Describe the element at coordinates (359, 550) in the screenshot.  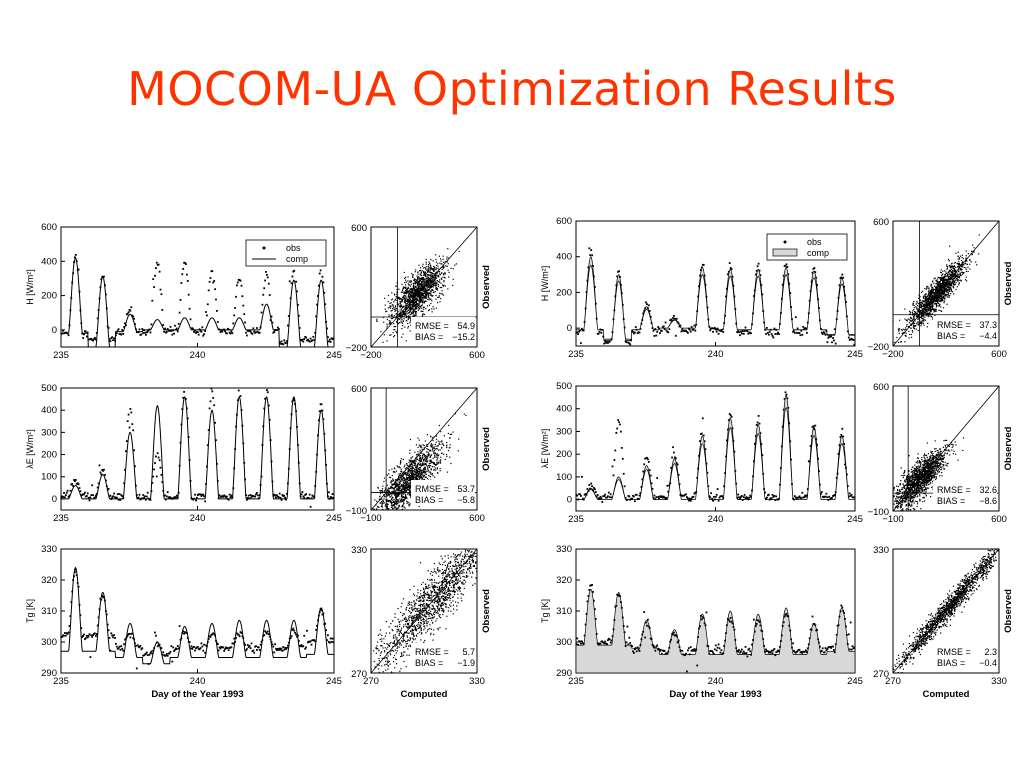
I see `y-tick-label: 330` at that location.